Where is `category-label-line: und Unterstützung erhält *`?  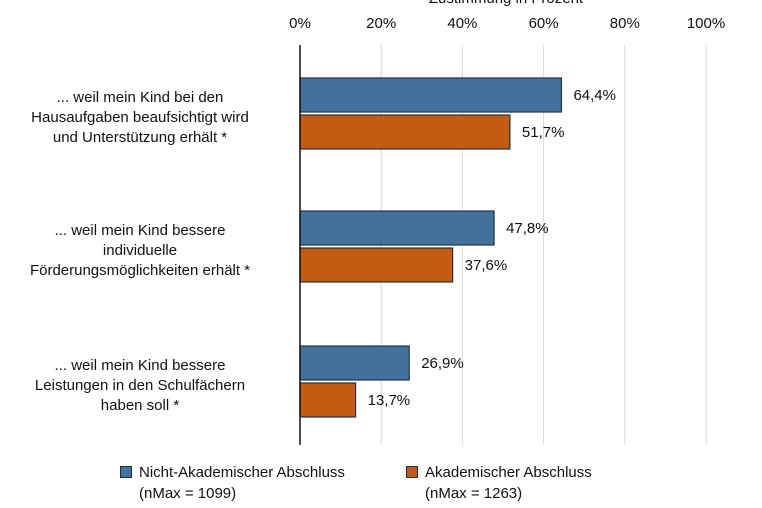 category-label-line: und Unterstützung erhält * is located at coordinates (140, 137).